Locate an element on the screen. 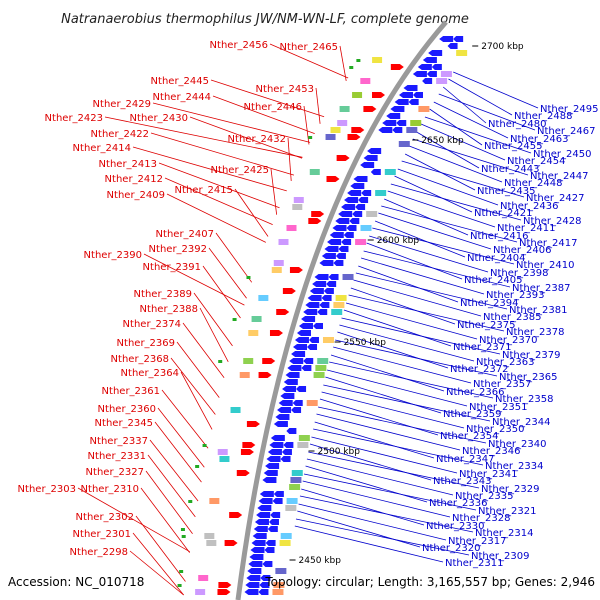 This screenshot has width=600, height=600. gene-label-left: Nther_2302 is located at coordinates (105, 517).